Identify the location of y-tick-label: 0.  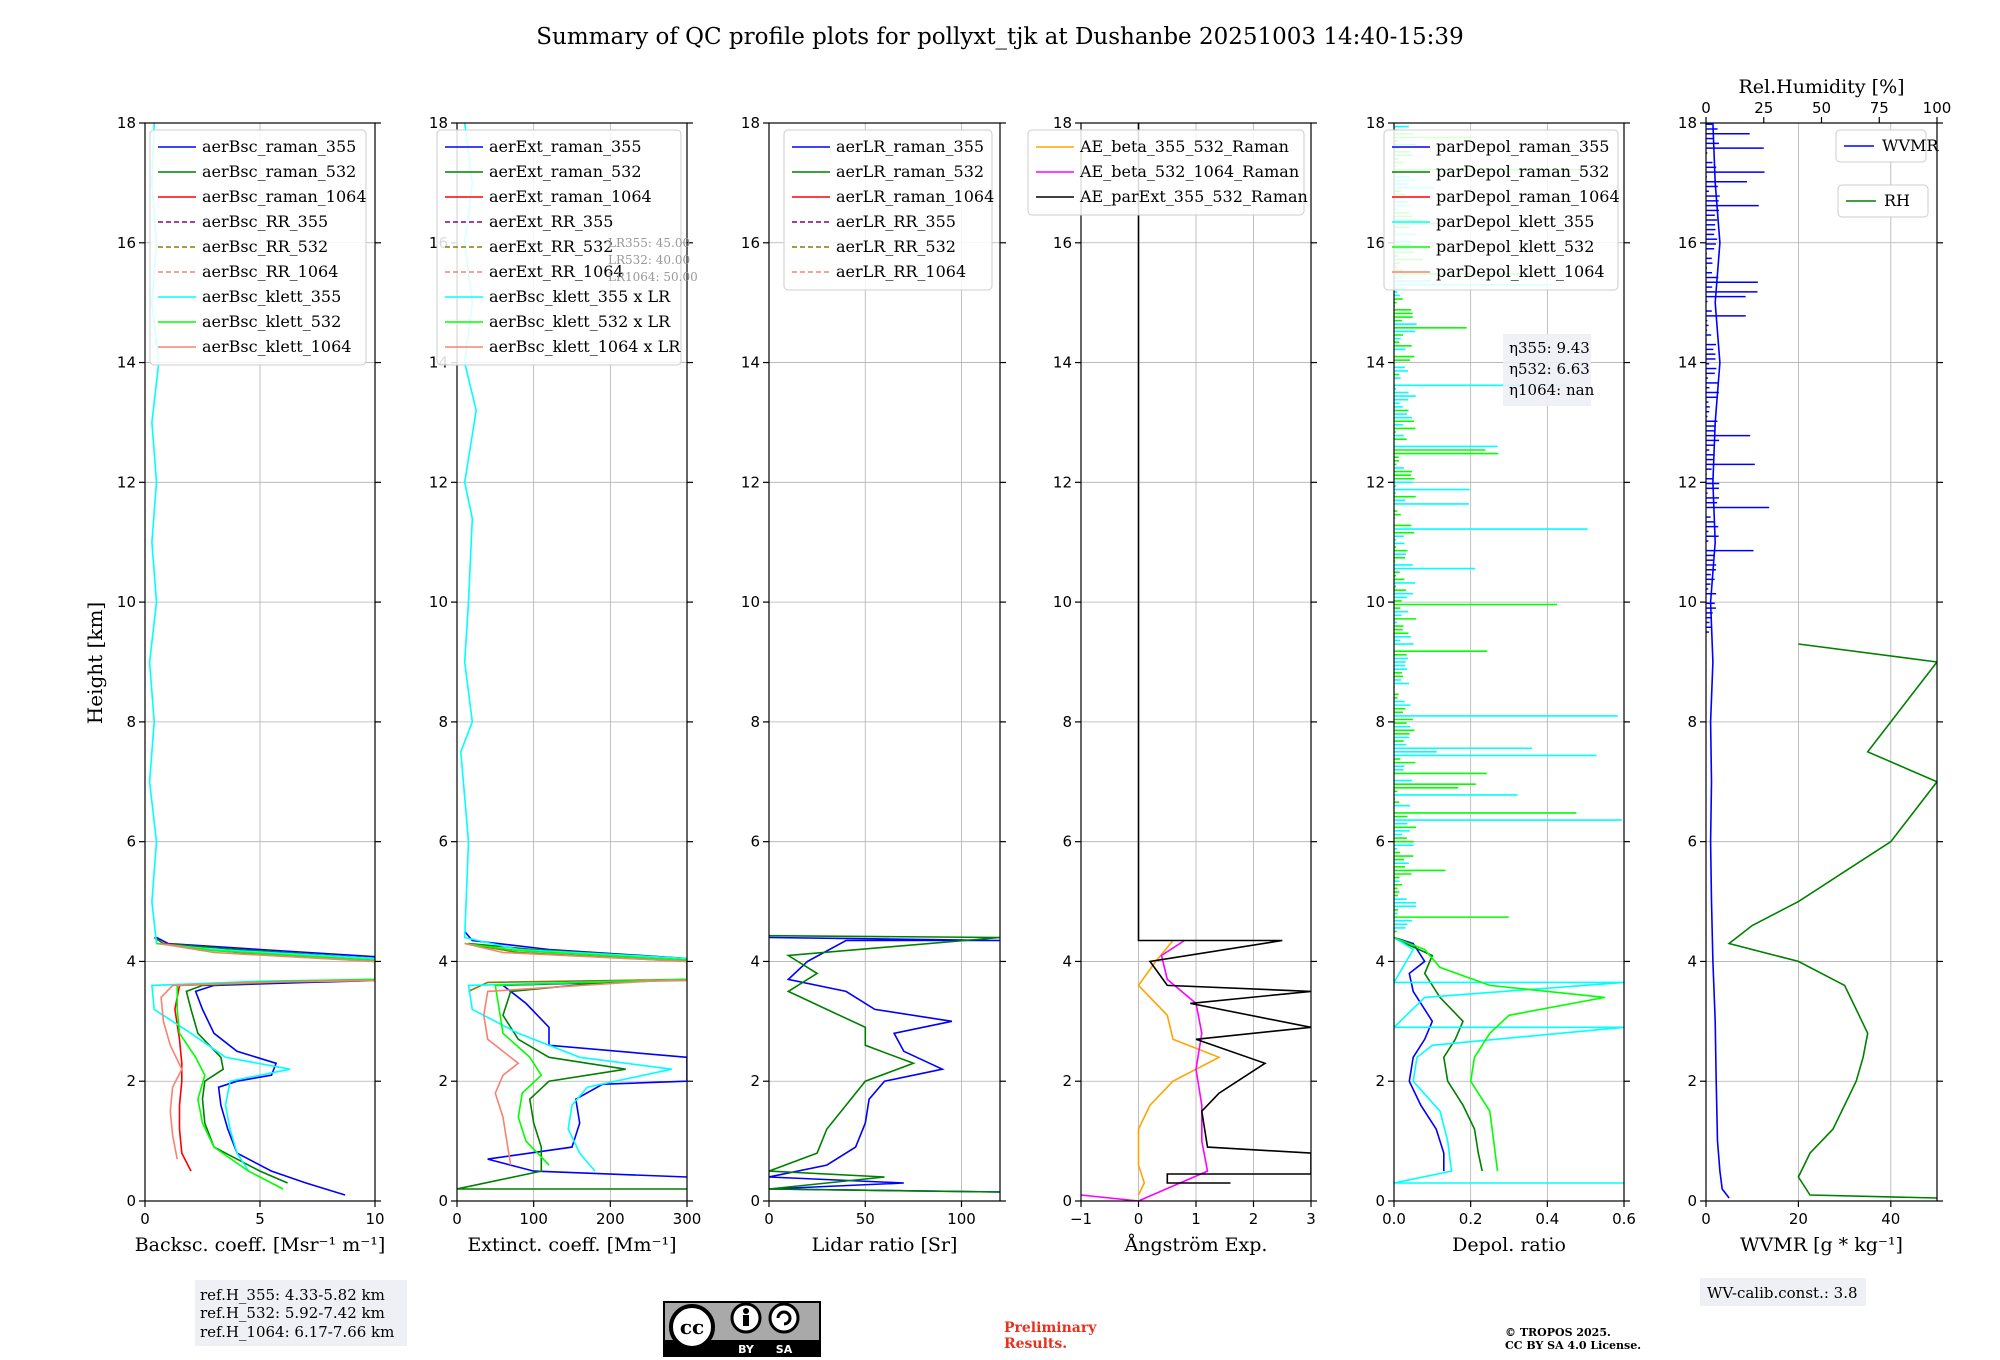
(1692, 1201).